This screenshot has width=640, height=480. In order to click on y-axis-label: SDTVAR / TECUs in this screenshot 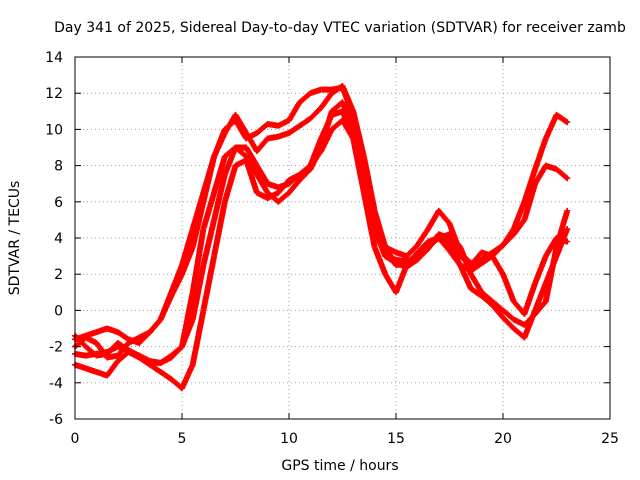, I will do `click(15, 238)`.